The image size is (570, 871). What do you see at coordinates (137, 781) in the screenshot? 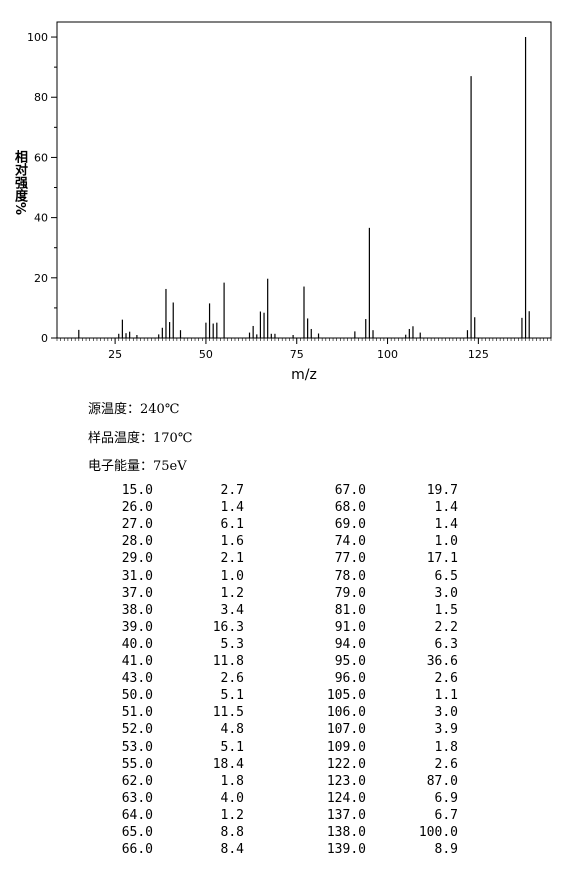
I see `table-cell: 62.0` at bounding box center [137, 781].